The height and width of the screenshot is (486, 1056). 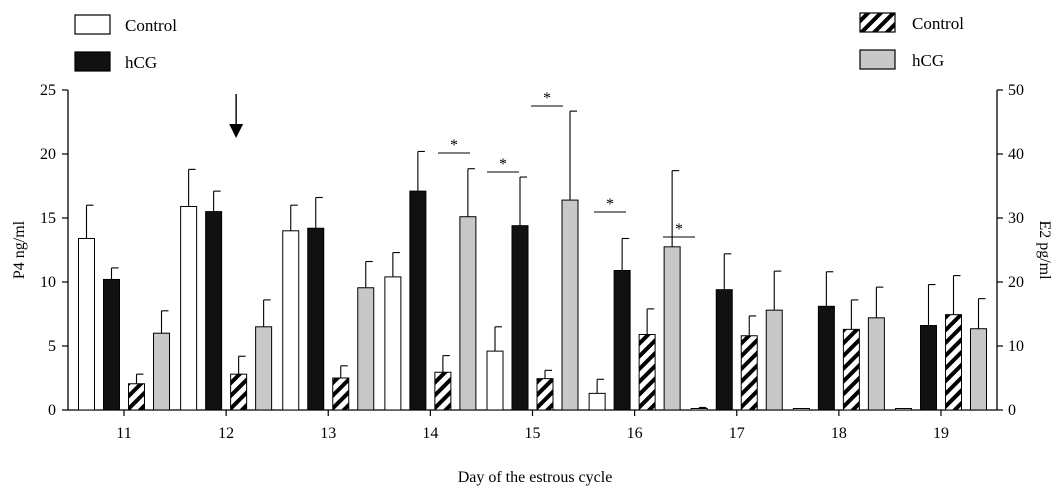 What do you see at coordinates (236, 116) in the screenshot?
I see `treatment-arrow` at bounding box center [236, 116].